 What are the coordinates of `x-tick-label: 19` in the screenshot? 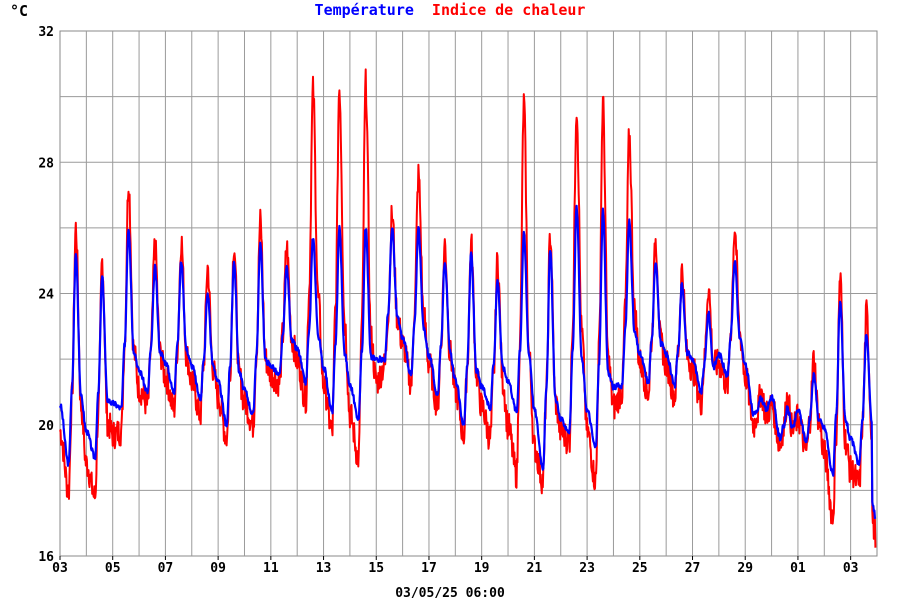 It's located at (482, 568).